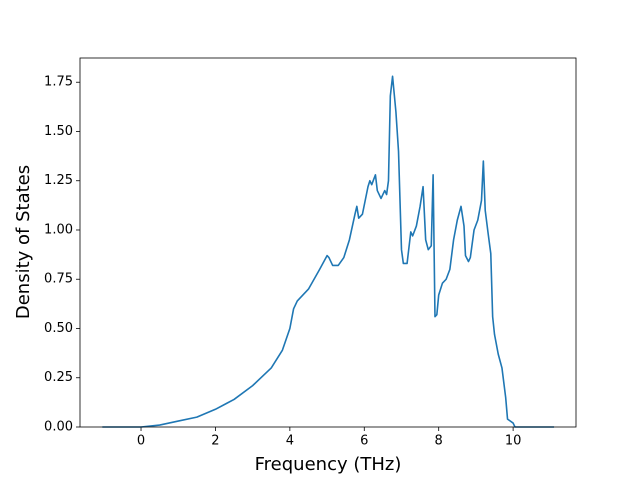  Describe the element at coordinates (58, 328) in the screenshot. I see `y-tick-label: 0.50` at that location.